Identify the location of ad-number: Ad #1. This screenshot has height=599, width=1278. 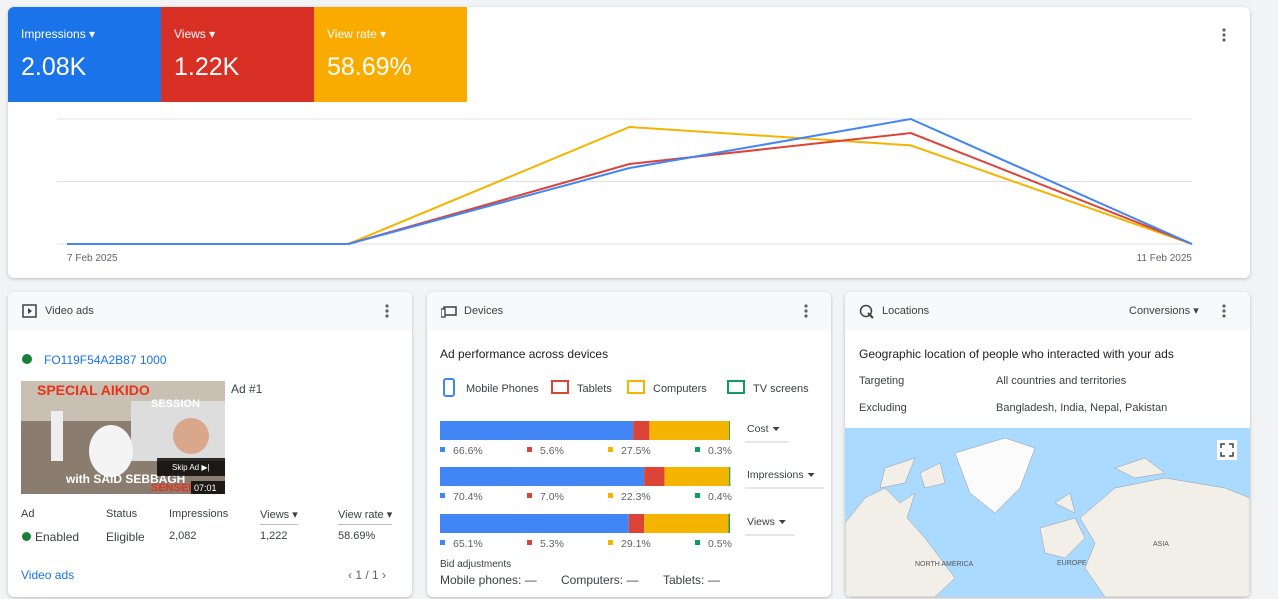
(247, 389).